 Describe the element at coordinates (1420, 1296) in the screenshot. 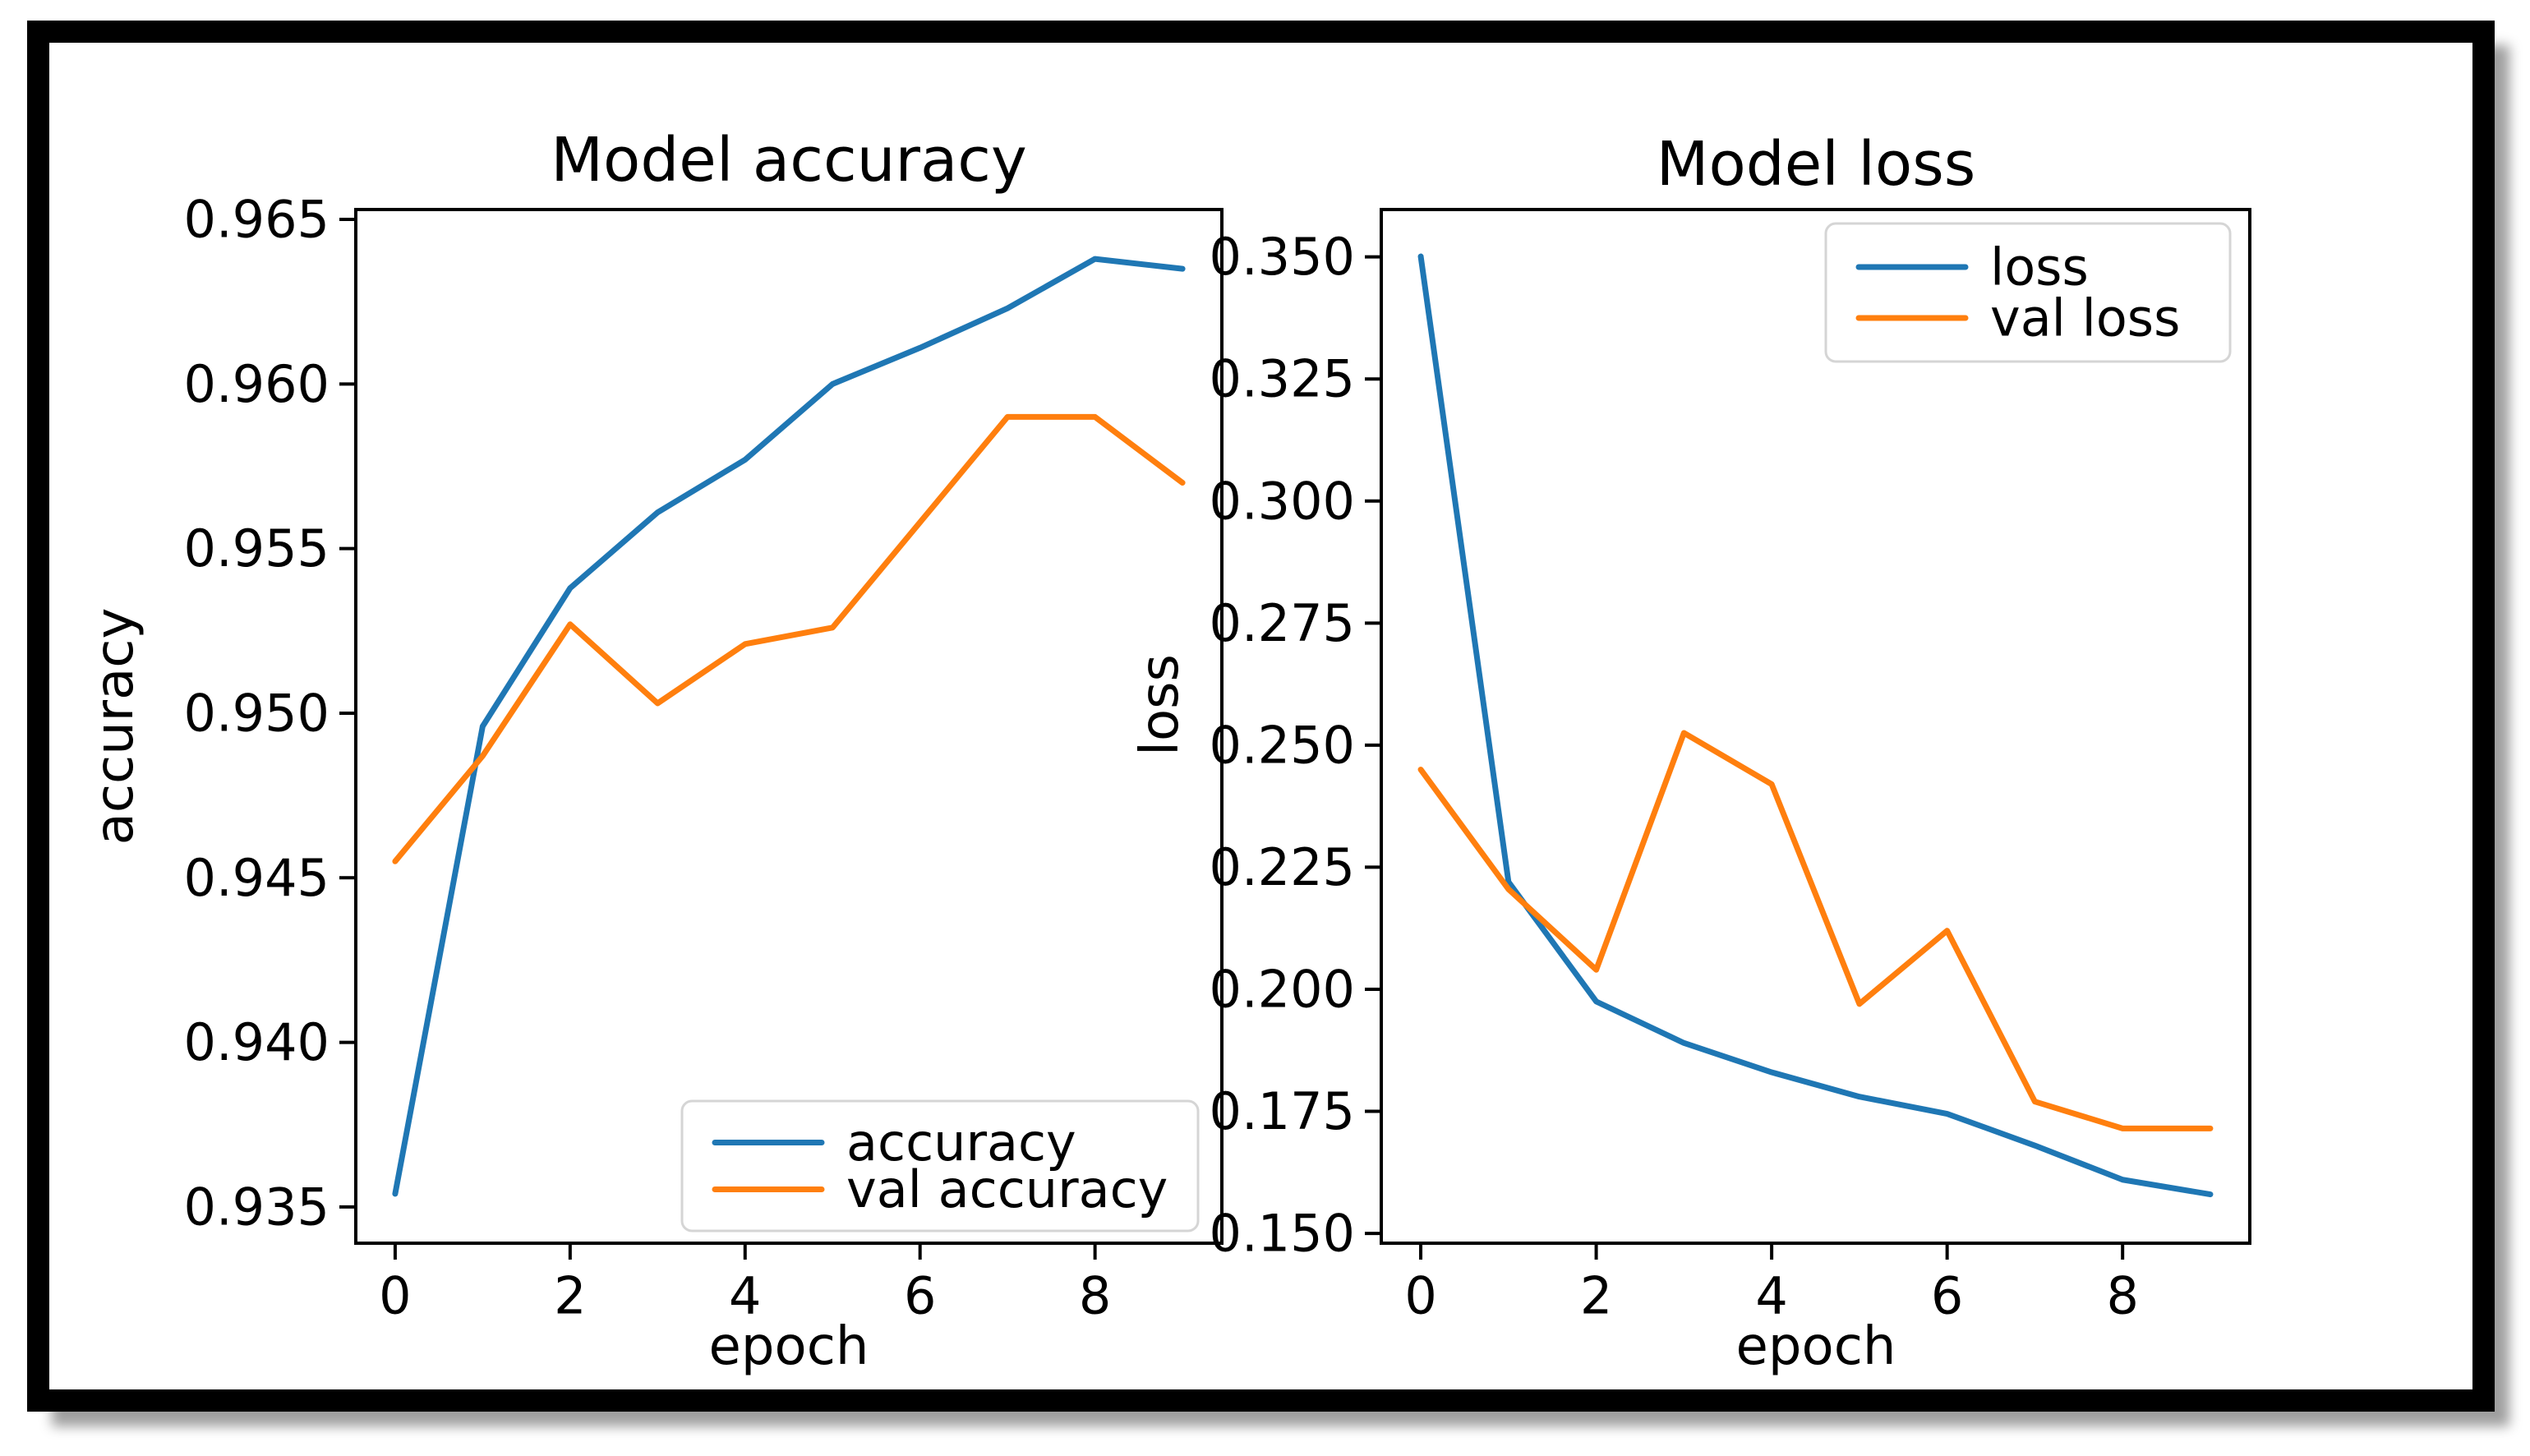

I see `loss-x-tick-label: 0` at that location.